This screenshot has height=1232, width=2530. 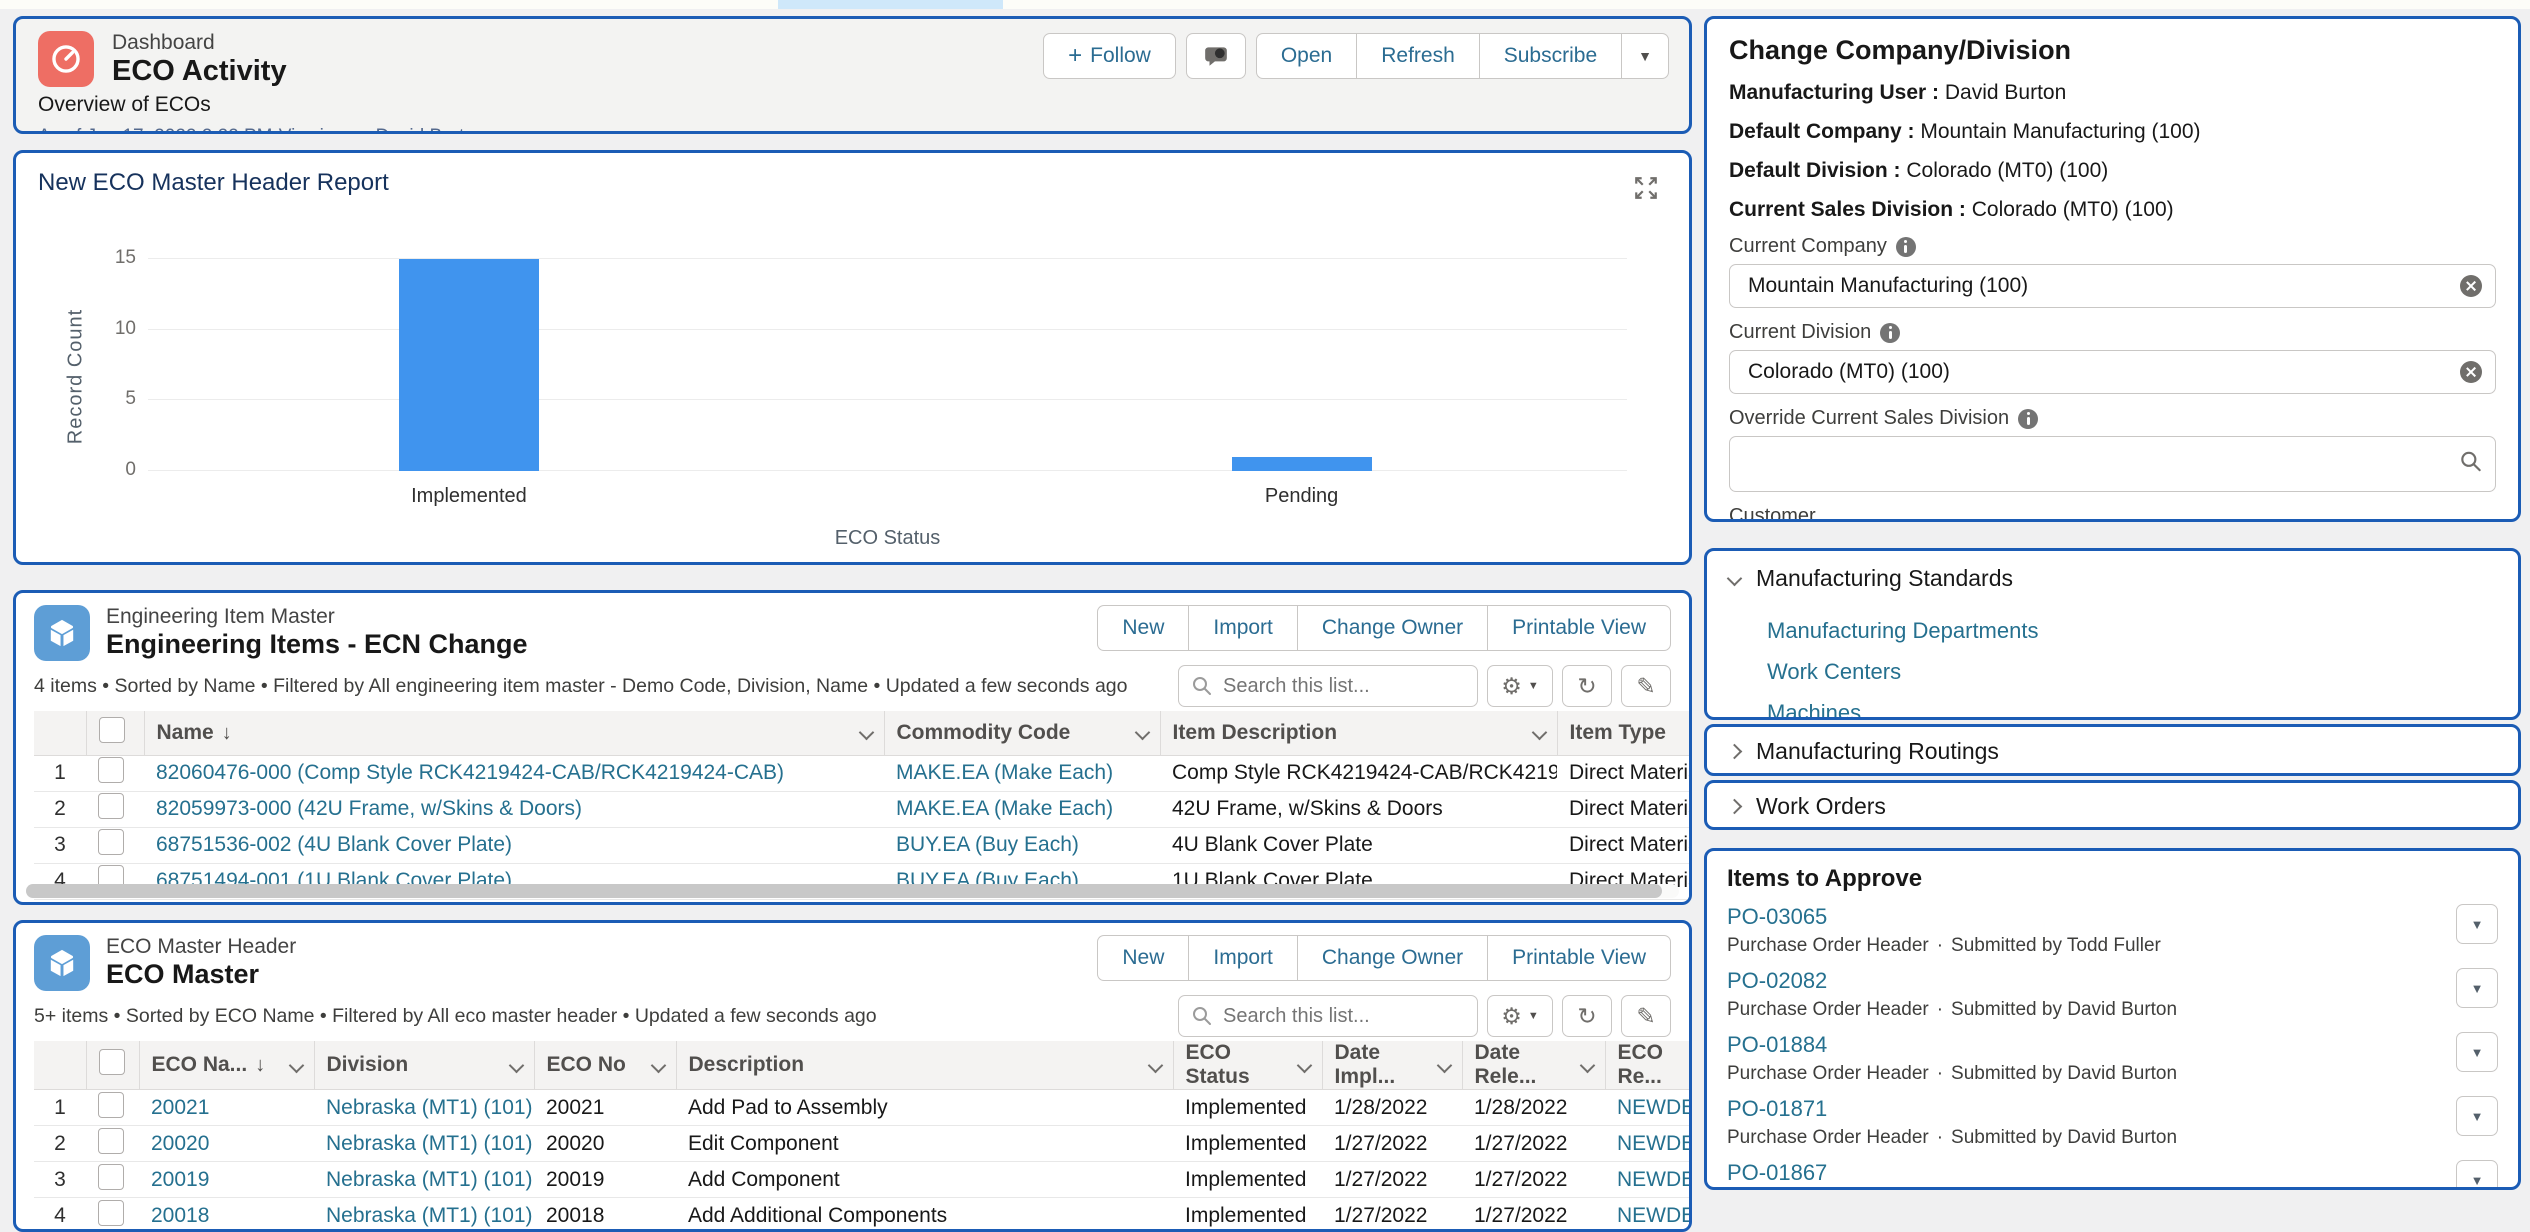 I want to click on work-orders-toggle: Work Orders, so click(x=2112, y=806).